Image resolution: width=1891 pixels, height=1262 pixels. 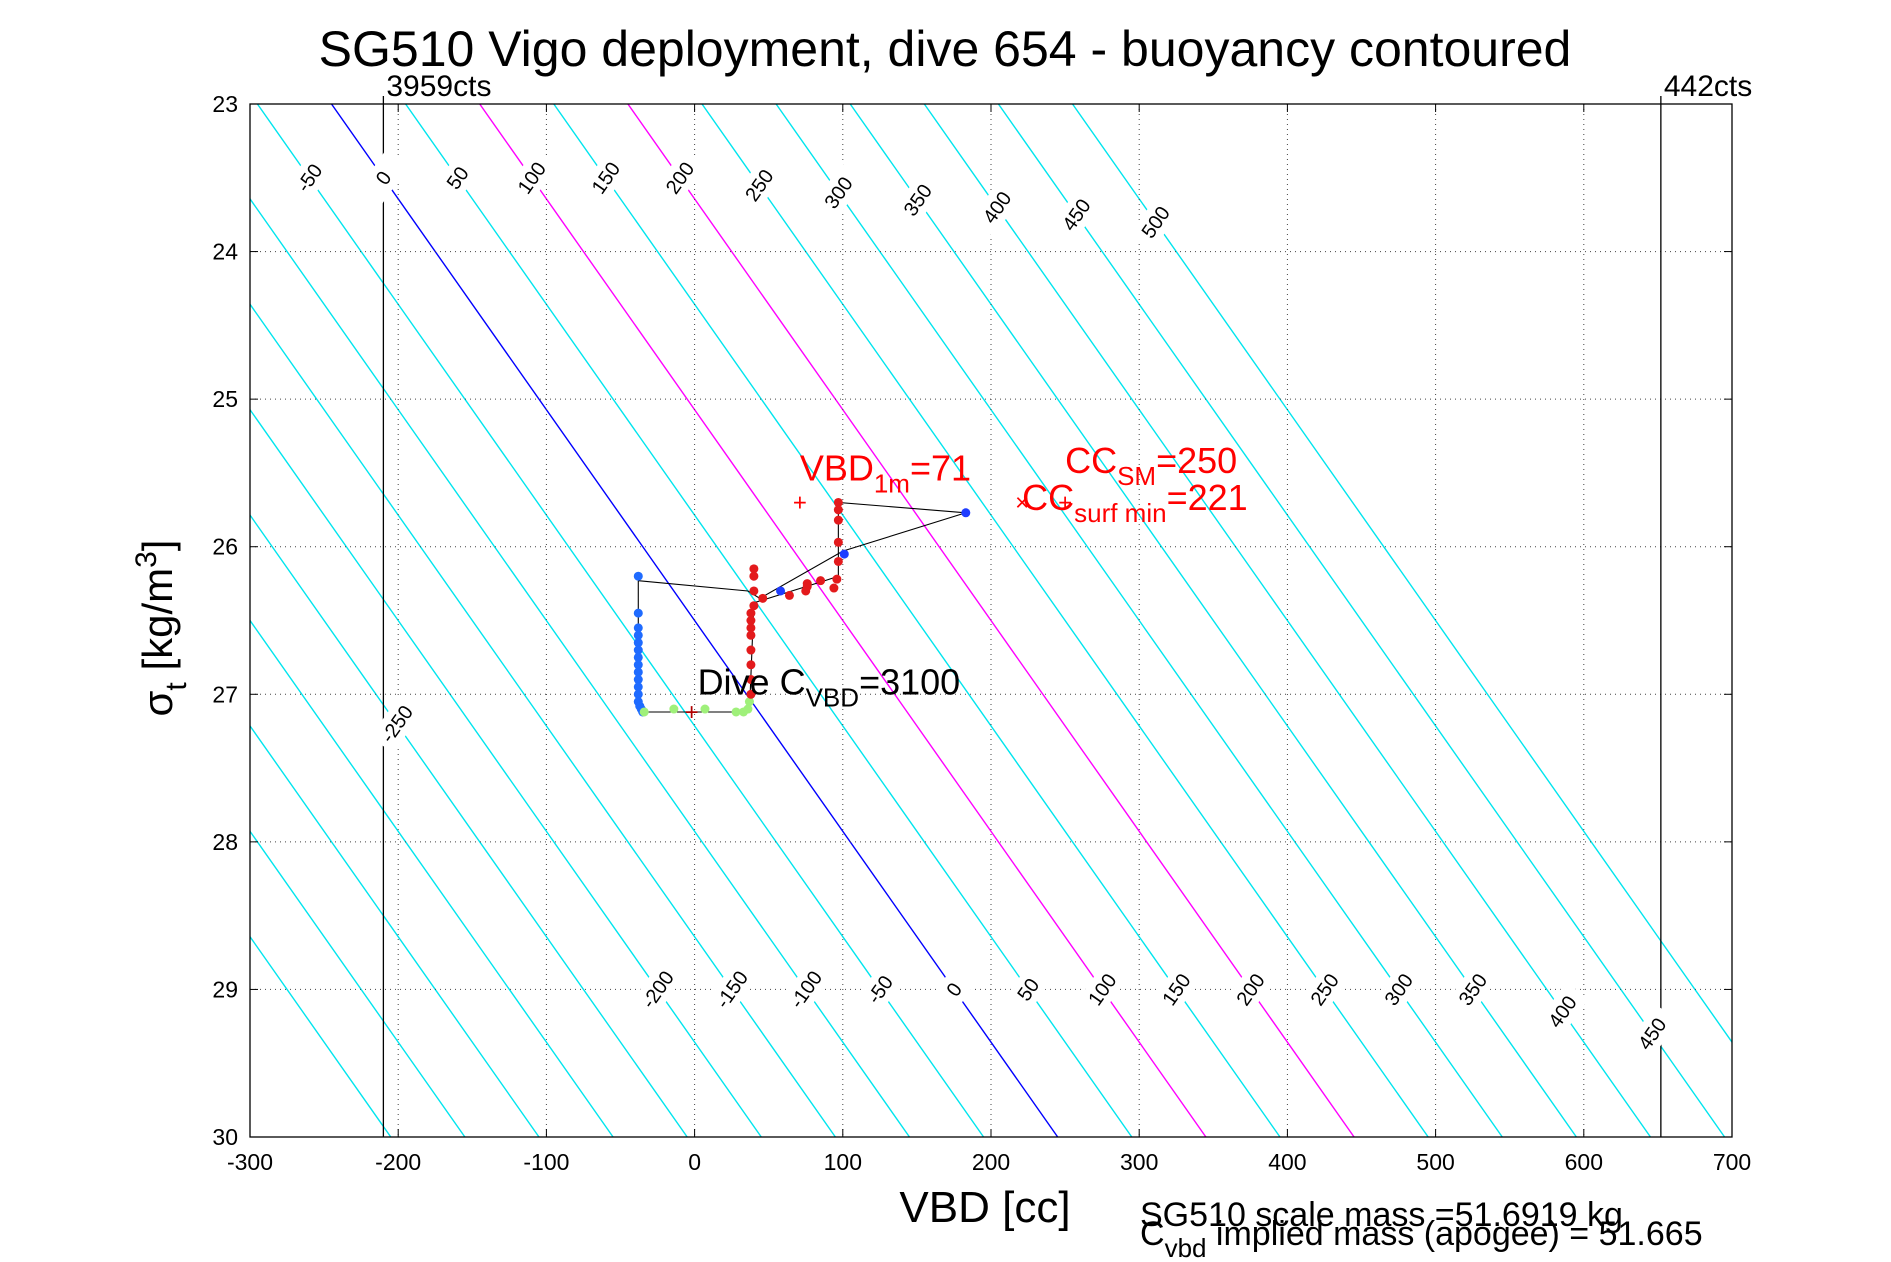 I want to click on y-axis-label-text: σt [kg/m3], so click(x=161, y=628).